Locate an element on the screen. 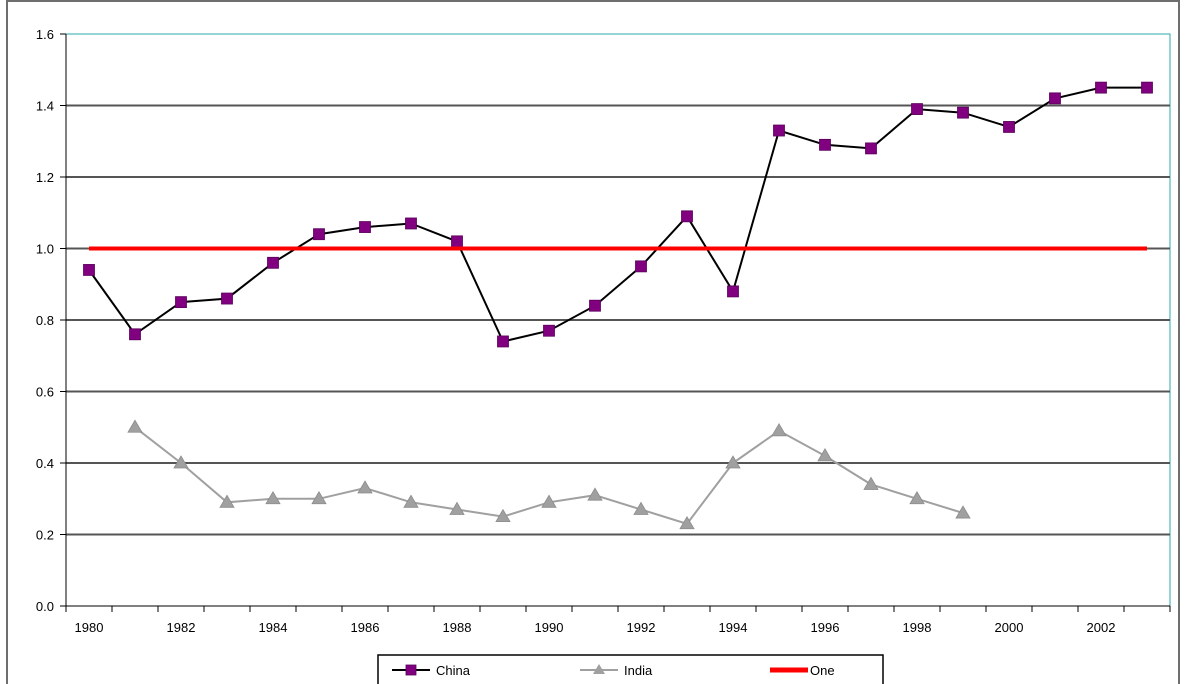 The width and height of the screenshot is (1186, 684). x-tick-label: 1988 is located at coordinates (457, 627).